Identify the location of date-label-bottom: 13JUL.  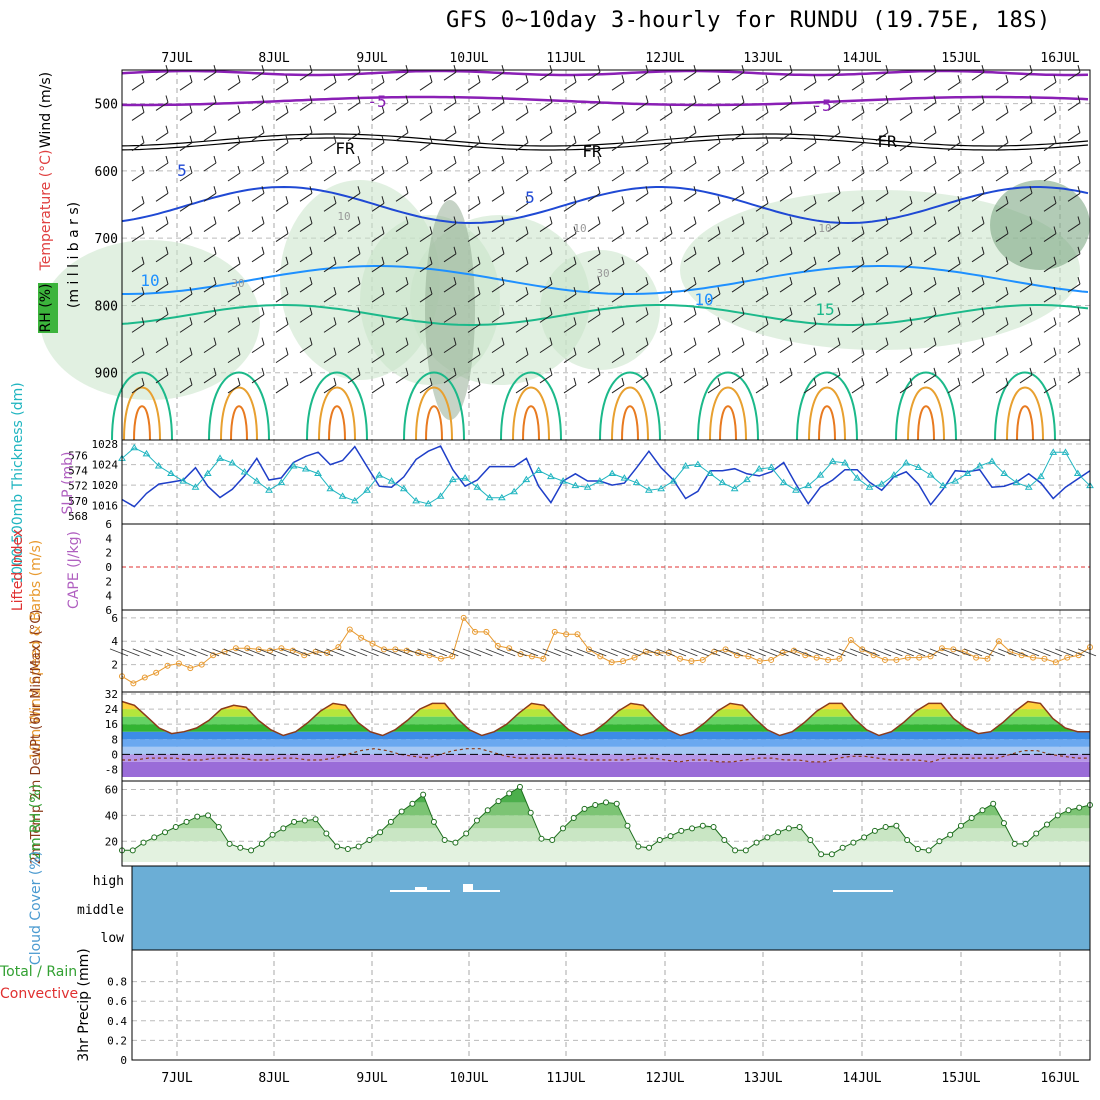
(762, 1078).